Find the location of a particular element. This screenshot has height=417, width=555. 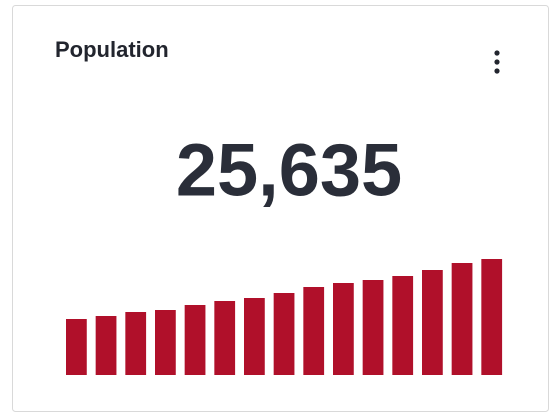

menu-button is located at coordinates (497, 62).